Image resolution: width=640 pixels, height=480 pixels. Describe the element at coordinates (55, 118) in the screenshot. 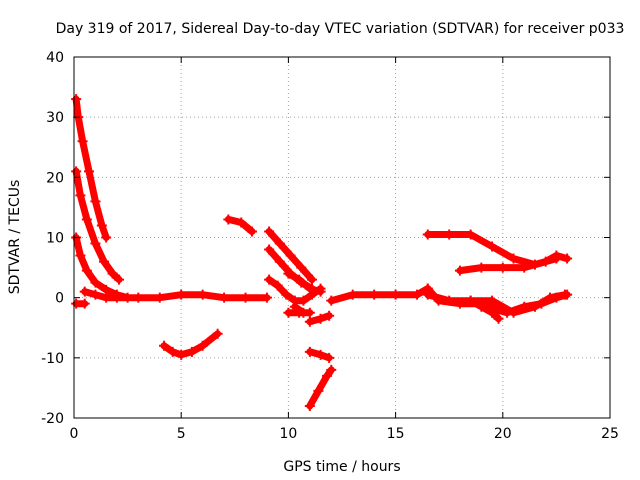

I see `y-tick-label: 30` at that location.